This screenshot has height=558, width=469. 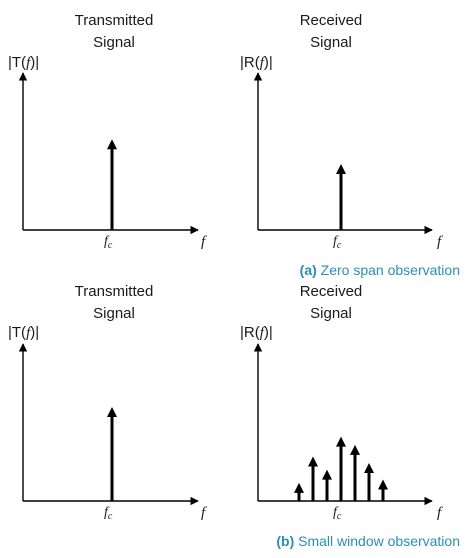 I want to click on caption-a: (a) Zero span observation, so click(x=380, y=270).